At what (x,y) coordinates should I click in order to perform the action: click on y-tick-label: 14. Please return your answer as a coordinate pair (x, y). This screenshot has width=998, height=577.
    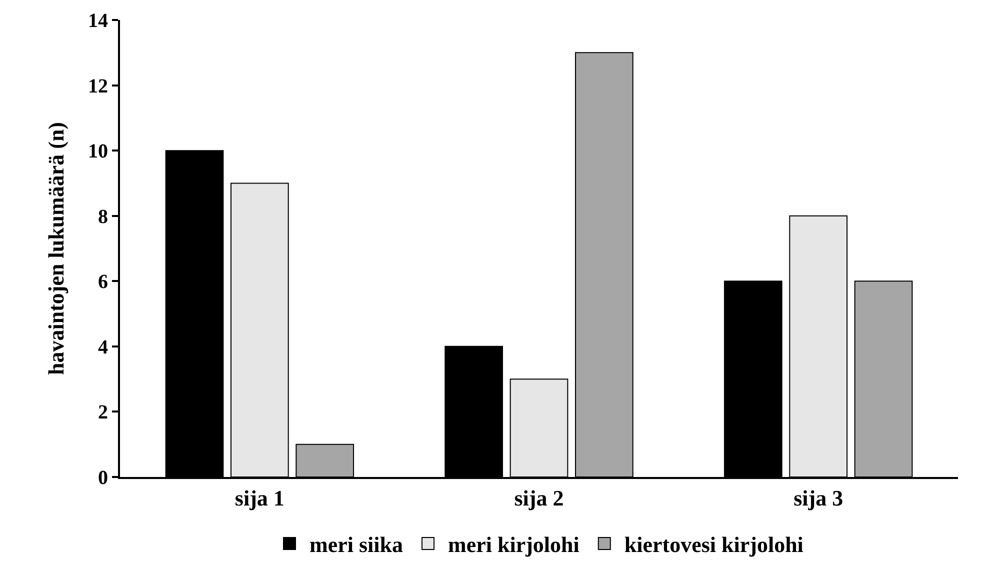
    Looking at the image, I should click on (98, 21).